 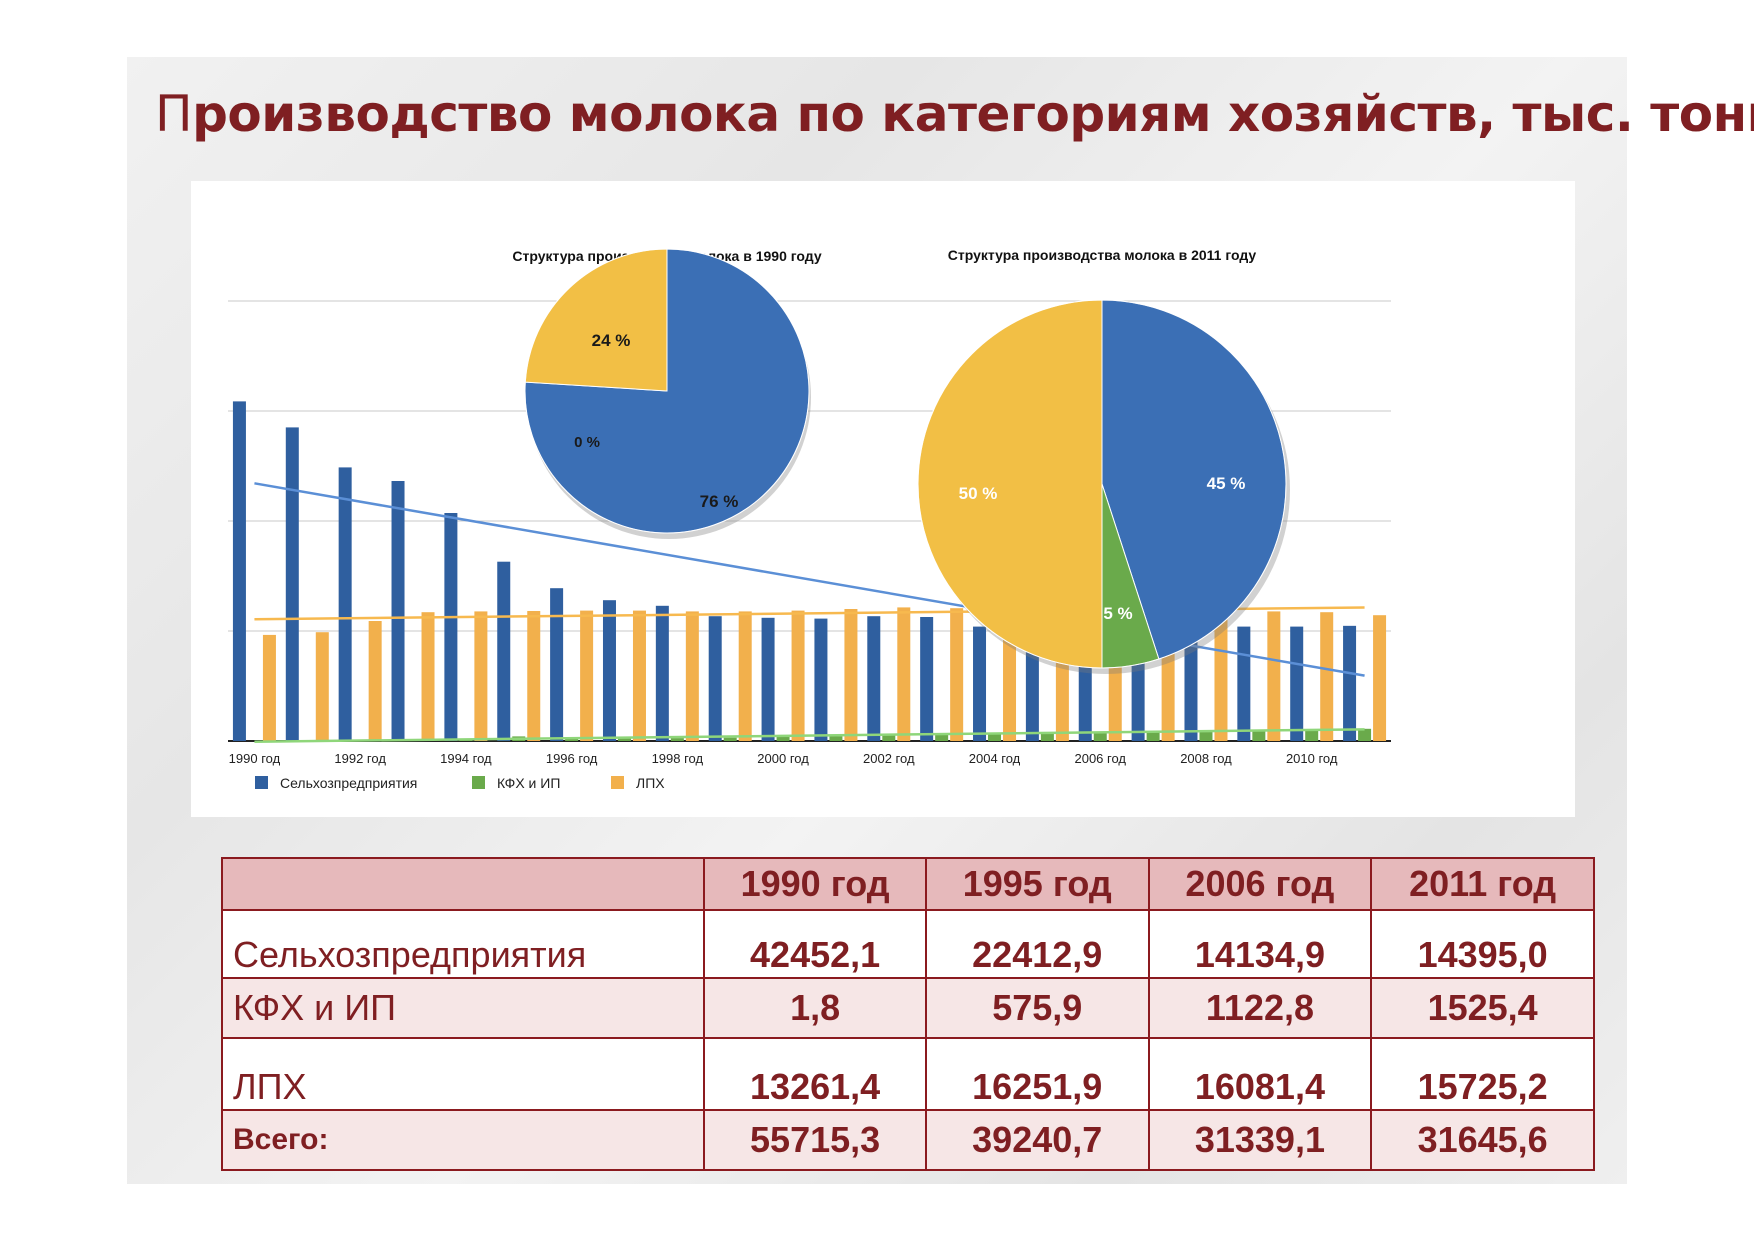 What do you see at coordinates (174, 114) in the screenshot?
I see `title-first-letter: П` at bounding box center [174, 114].